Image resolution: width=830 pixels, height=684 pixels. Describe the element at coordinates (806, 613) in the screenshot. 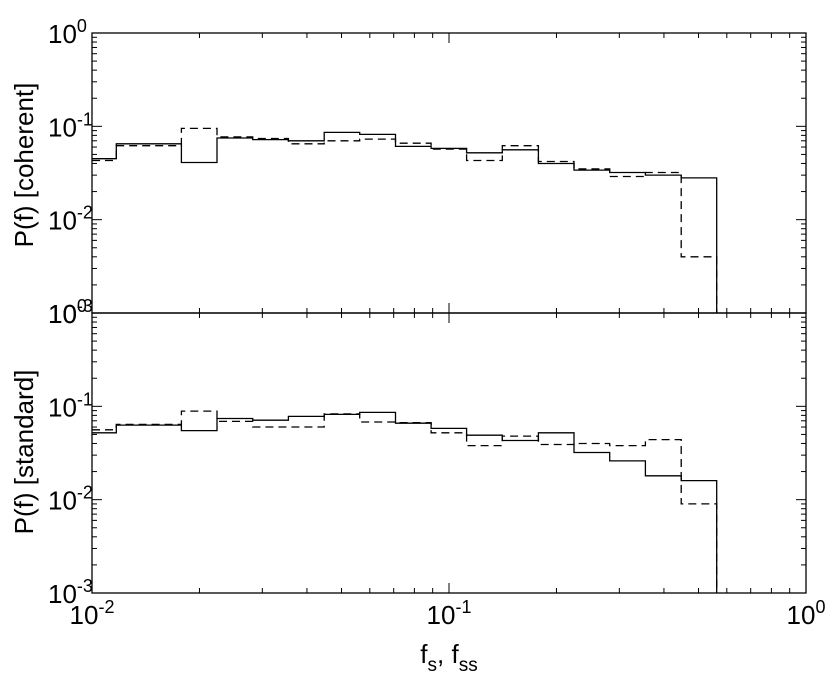

I see `x-tick-label: 10⁰` at that location.